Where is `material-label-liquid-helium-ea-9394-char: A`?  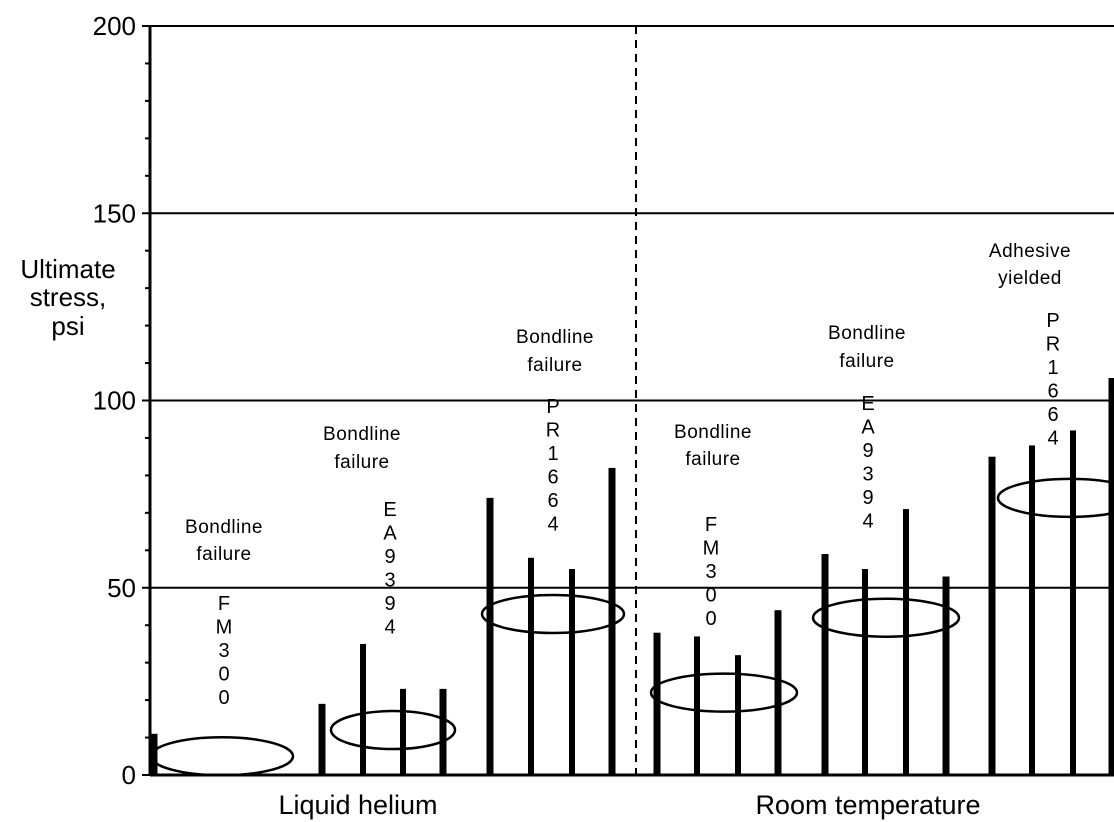
material-label-liquid-helium-ea-9394-char: A is located at coordinates (390, 534).